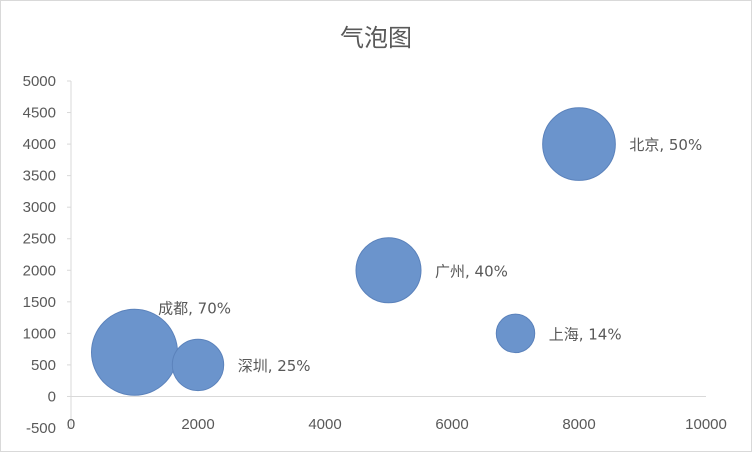  Describe the element at coordinates (39, 144) in the screenshot. I see `y-tick-label: 4000` at that location.